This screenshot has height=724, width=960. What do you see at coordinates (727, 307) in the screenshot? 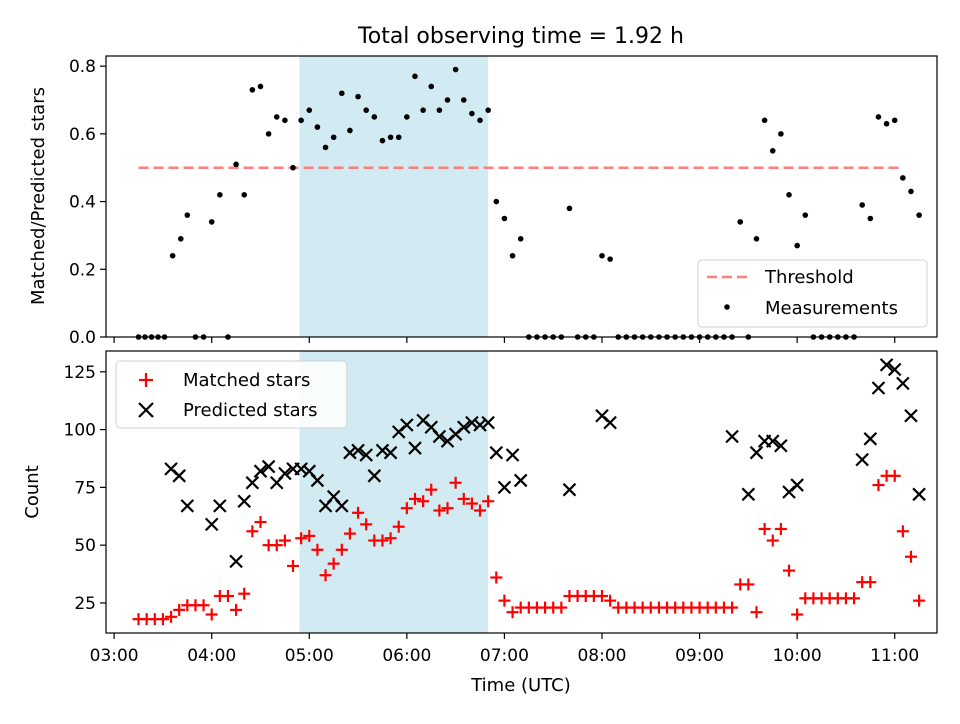
I see `legend-measurements-swatch` at bounding box center [727, 307].